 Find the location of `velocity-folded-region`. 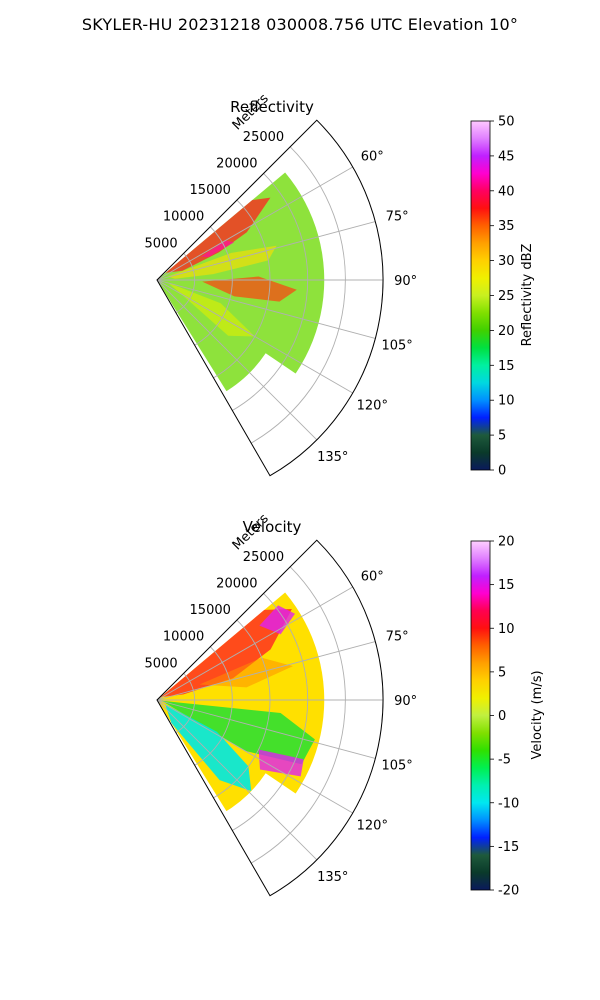

velocity-folded-region is located at coordinates (277, 620).